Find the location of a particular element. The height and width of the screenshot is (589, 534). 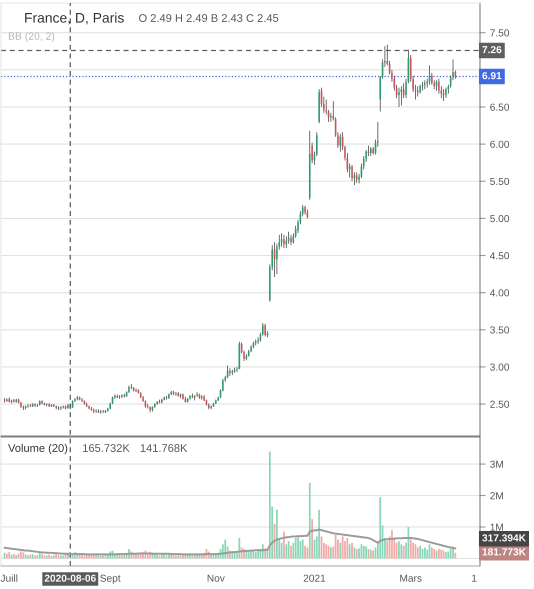

annotation: BB (20, 2) is located at coordinates (31, 37).